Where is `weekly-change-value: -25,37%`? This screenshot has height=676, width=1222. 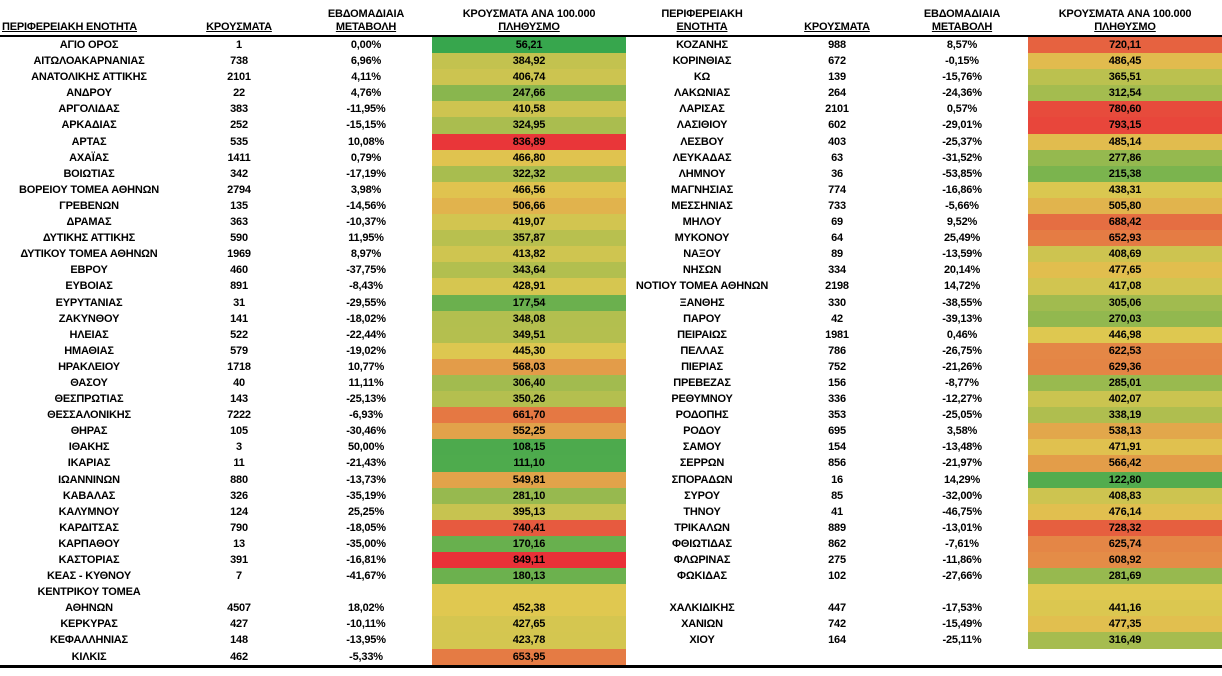 weekly-change-value: -25,37% is located at coordinates (962, 141).